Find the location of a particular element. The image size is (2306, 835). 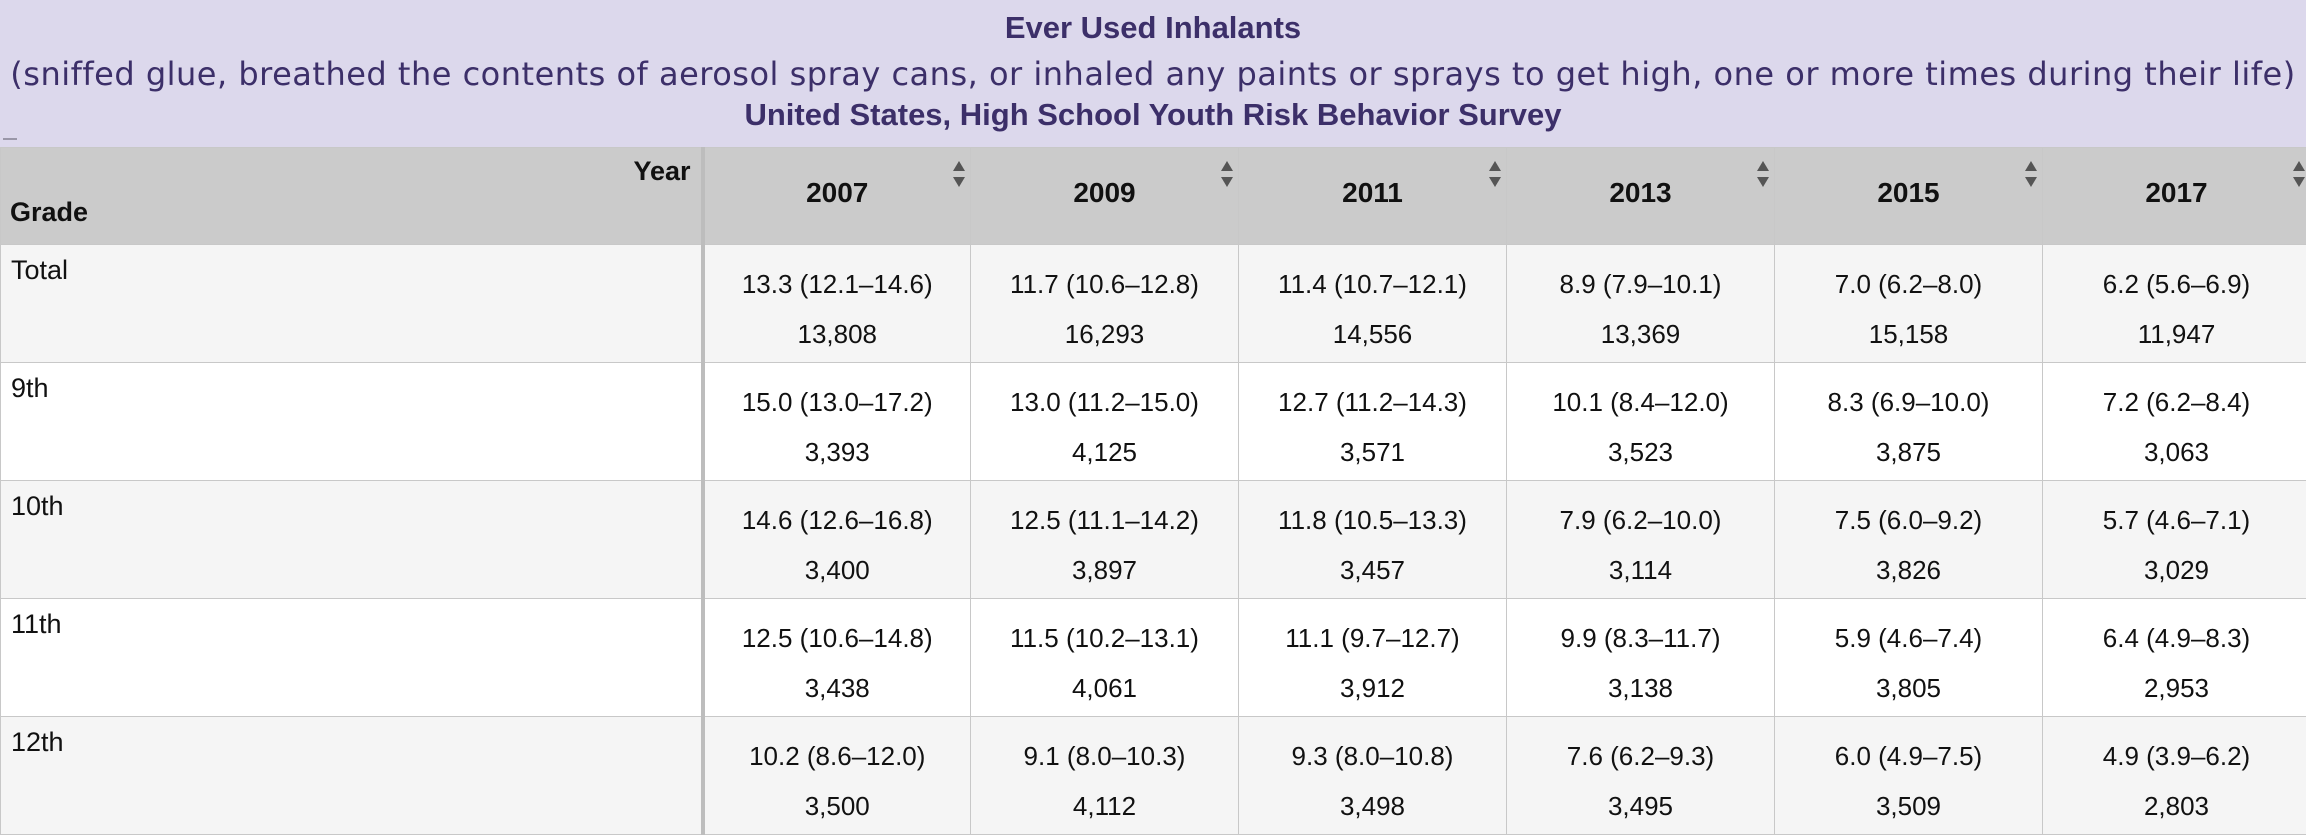

estimate-ci: 13.0 (11.2–15.0) is located at coordinates (1104, 402).